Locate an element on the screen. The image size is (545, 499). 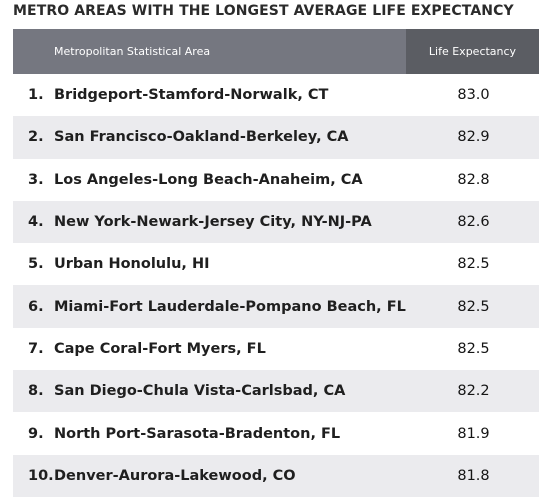
row-rank: 4. is located at coordinates (36, 222).